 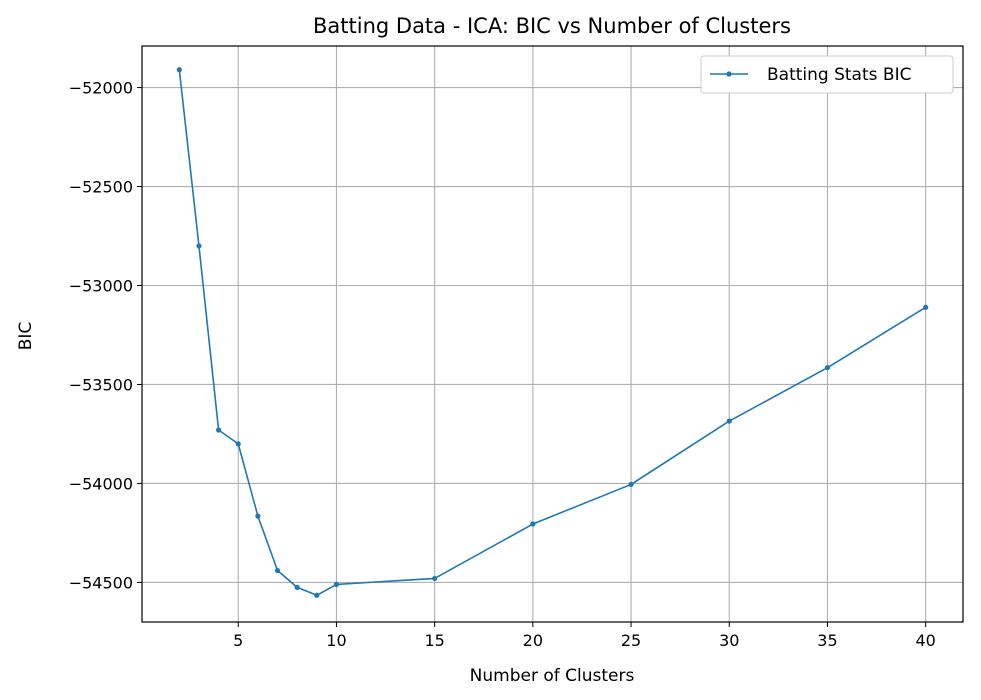 What do you see at coordinates (827, 640) in the screenshot?
I see `x-tick-label: 35` at bounding box center [827, 640].